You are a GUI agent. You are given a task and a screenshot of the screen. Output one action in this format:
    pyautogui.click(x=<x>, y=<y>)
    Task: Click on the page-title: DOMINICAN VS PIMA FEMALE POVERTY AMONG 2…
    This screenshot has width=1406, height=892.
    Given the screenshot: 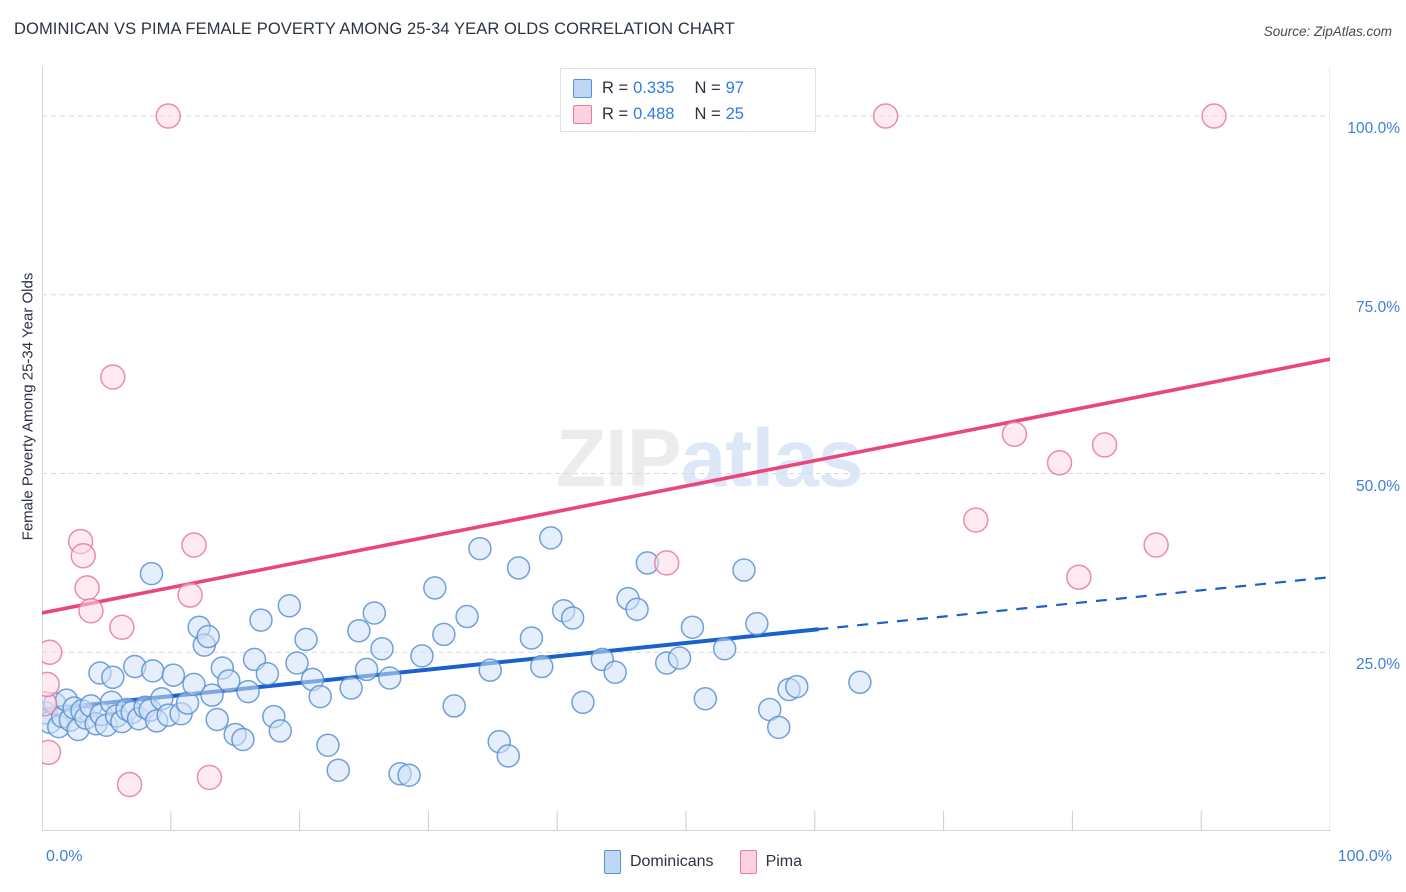 What is the action you would take?
    pyautogui.click(x=374, y=29)
    